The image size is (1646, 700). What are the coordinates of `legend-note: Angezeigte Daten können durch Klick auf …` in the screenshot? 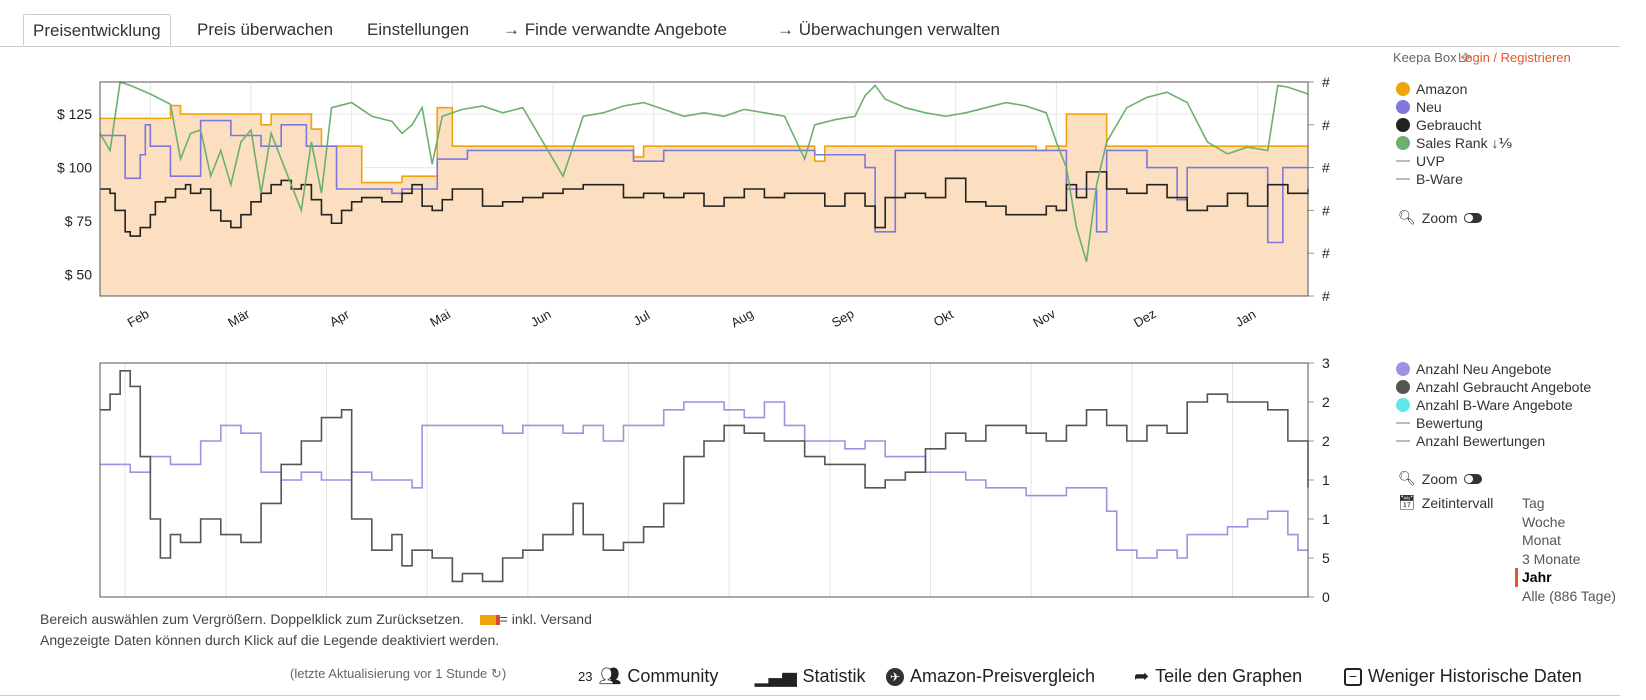 It's located at (270, 640).